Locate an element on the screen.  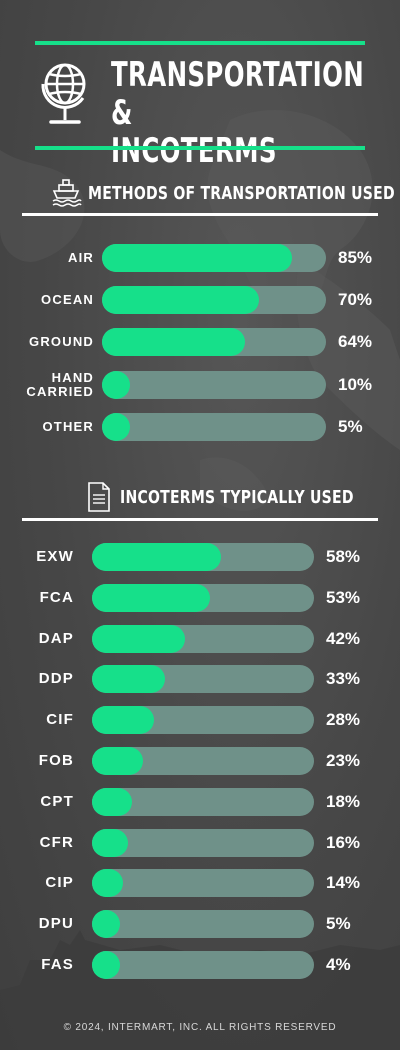
bar-value-label: 23% is located at coordinates (343, 760).